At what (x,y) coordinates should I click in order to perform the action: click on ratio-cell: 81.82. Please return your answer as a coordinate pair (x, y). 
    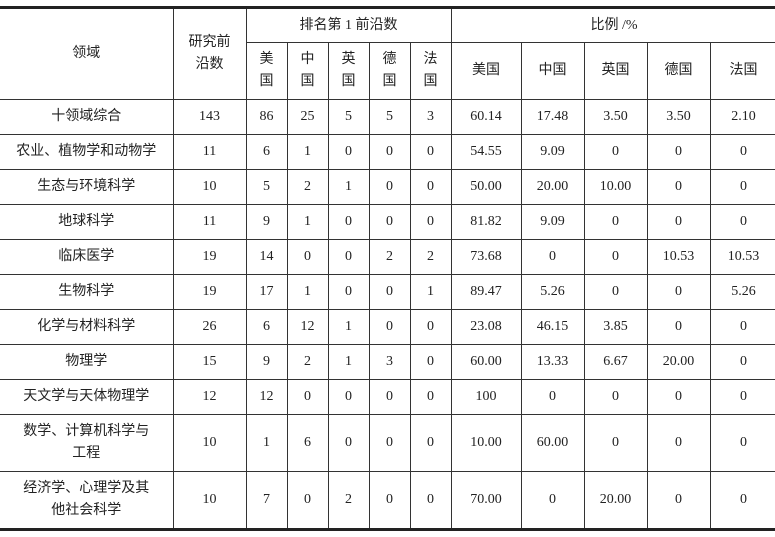
    Looking at the image, I should click on (486, 222).